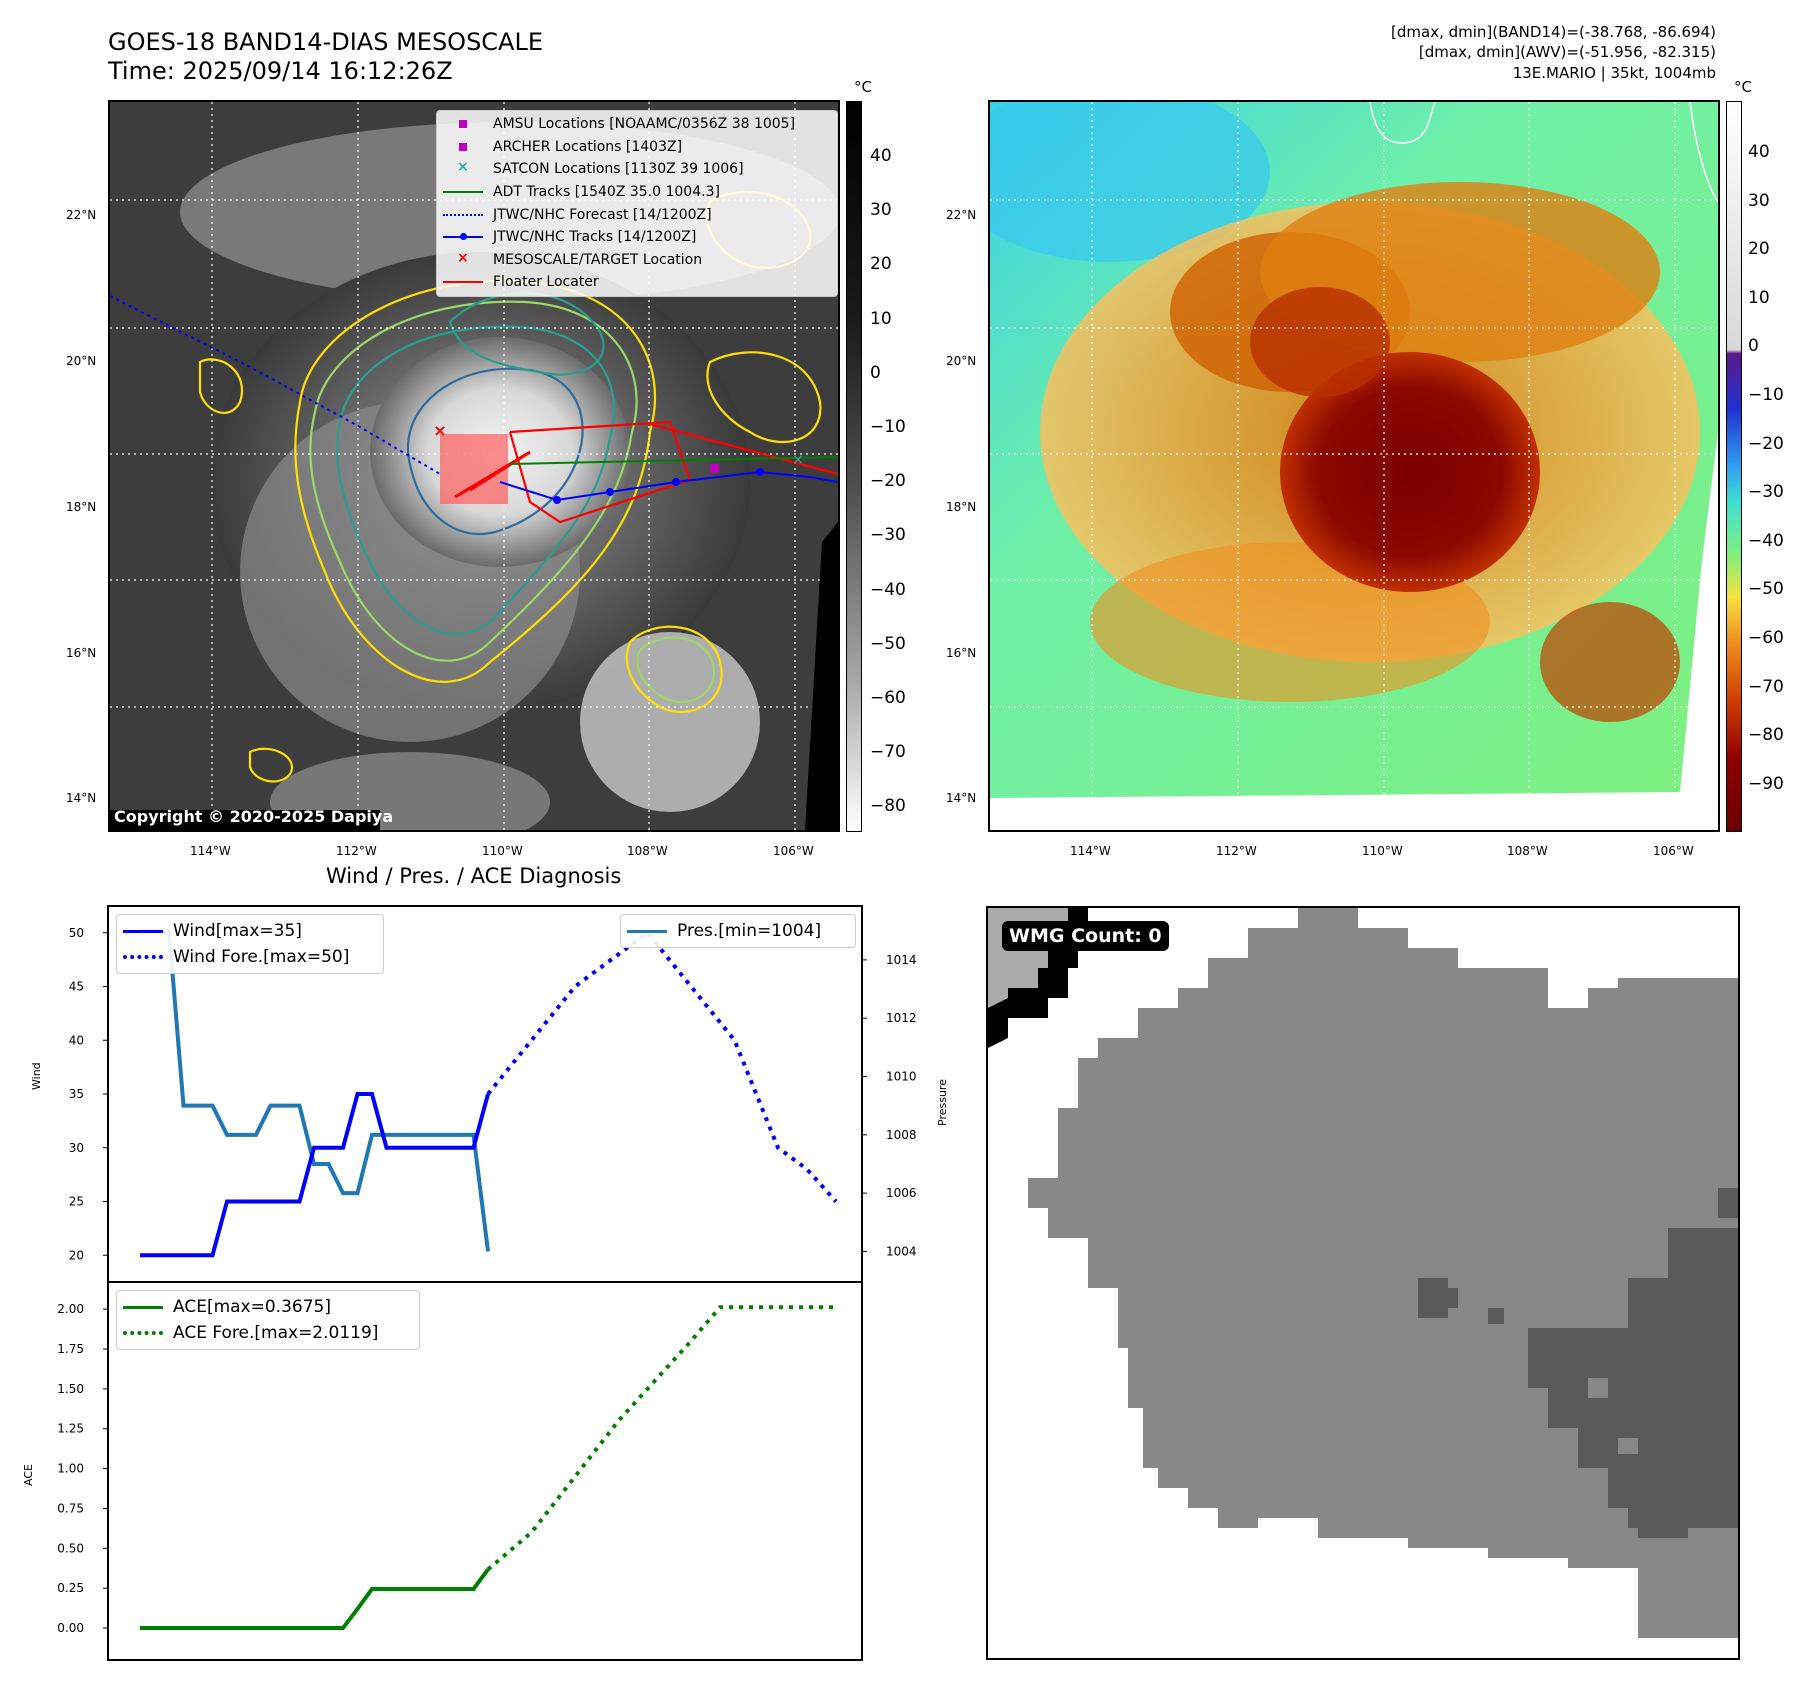  What do you see at coordinates (81, 653) in the screenshot?
I see `lat-label: 16°N` at bounding box center [81, 653].